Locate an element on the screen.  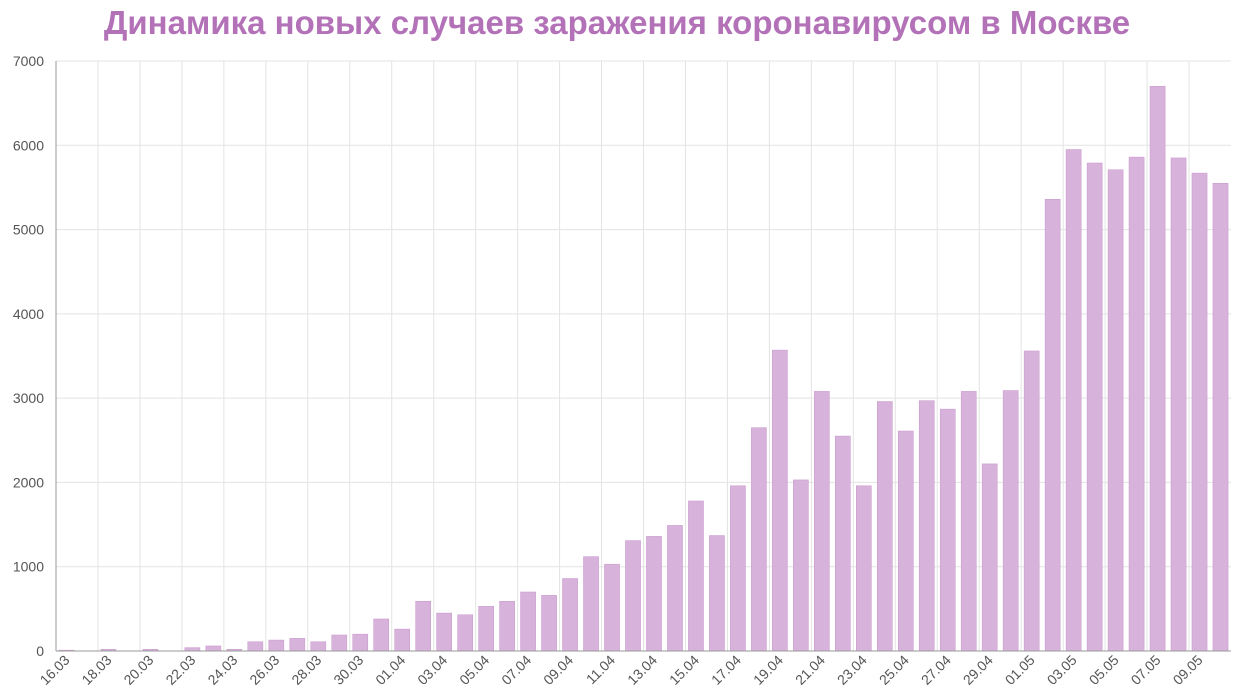
x-tick-label: 18.03 is located at coordinates (96, 670).